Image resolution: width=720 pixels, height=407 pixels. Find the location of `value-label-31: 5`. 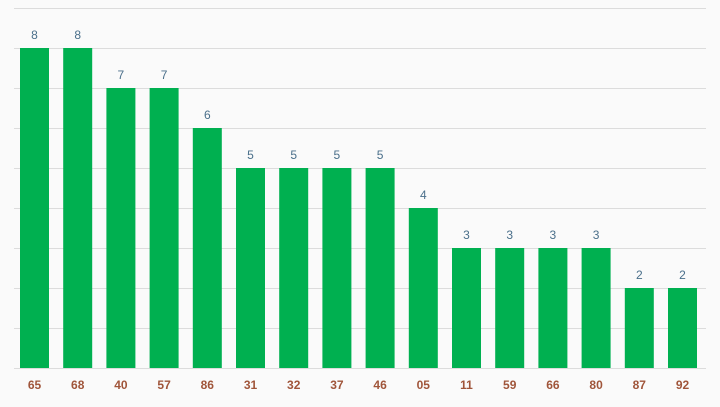

value-label-31: 5 is located at coordinates (250, 155).